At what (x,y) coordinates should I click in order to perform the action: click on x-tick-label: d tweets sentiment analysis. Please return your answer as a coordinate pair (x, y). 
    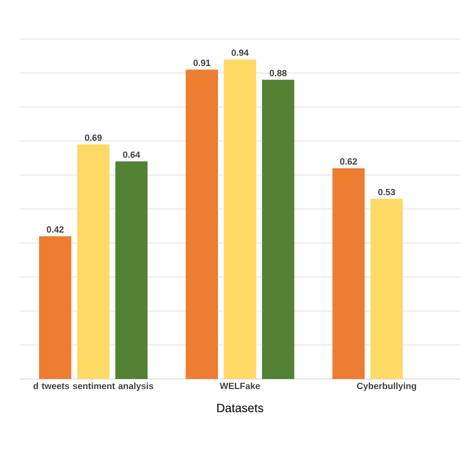
    Looking at the image, I should click on (93, 386).